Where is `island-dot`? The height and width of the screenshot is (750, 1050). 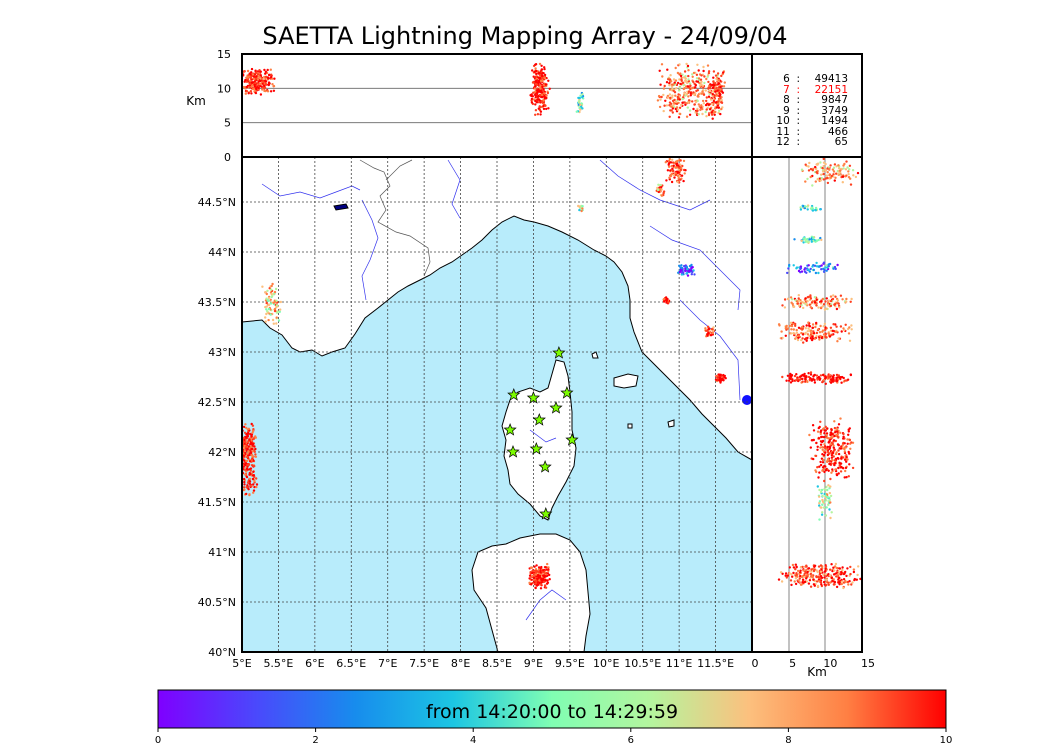
island-dot is located at coordinates (747, 400).